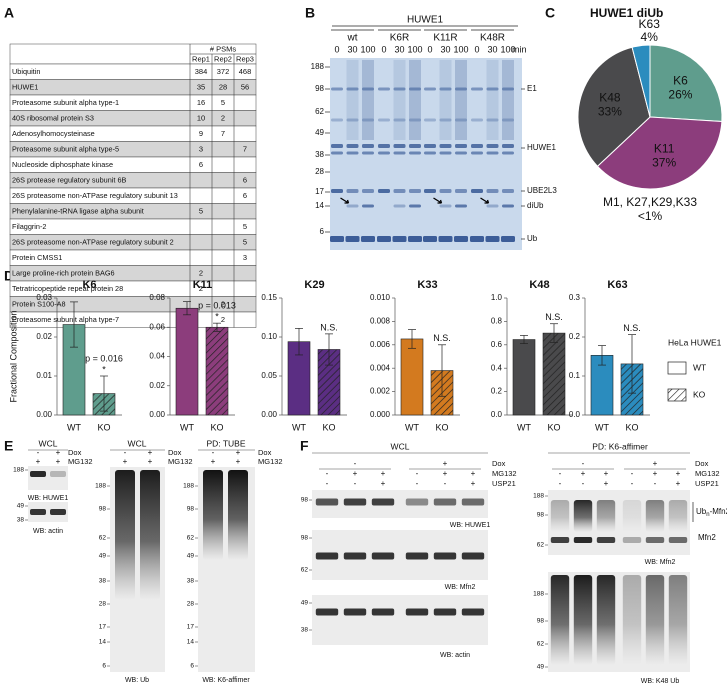 This screenshot has height=685, width=727. Describe the element at coordinates (191, 642) in the screenshot. I see `blot-marker: 14` at that location.